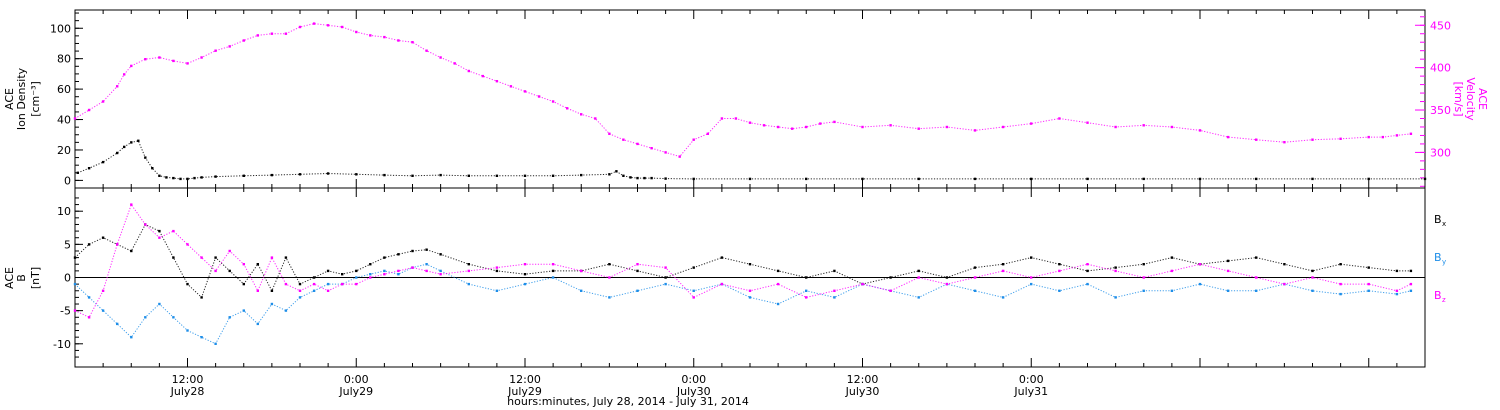 Image resolution: width=1500 pixels, height=410 pixels. I want to click on date-tick-label: July31, so click(1030, 391).